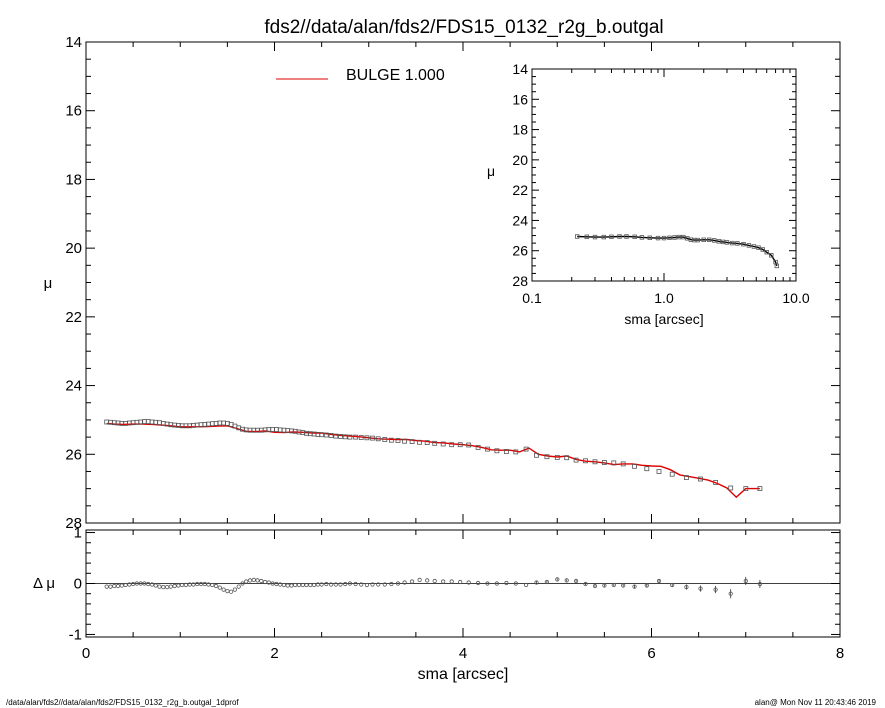 The height and width of the screenshot is (708, 885). What do you see at coordinates (73, 42) in the screenshot?
I see `main-y-tick-label: 14` at bounding box center [73, 42].